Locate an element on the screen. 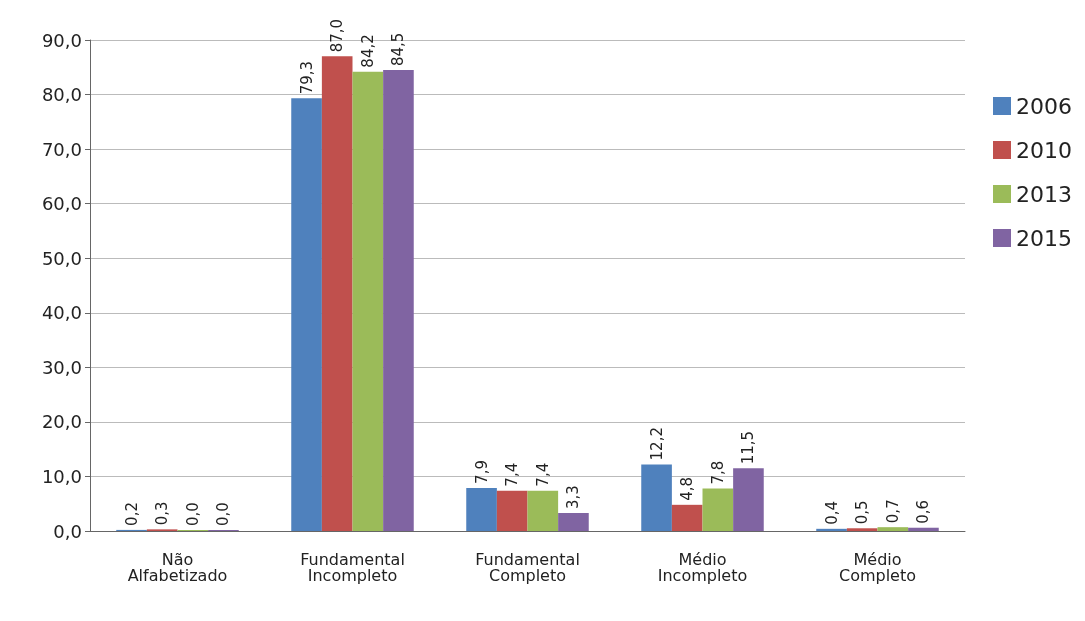  y-tick-label: 20,0 is located at coordinates (61, 422).